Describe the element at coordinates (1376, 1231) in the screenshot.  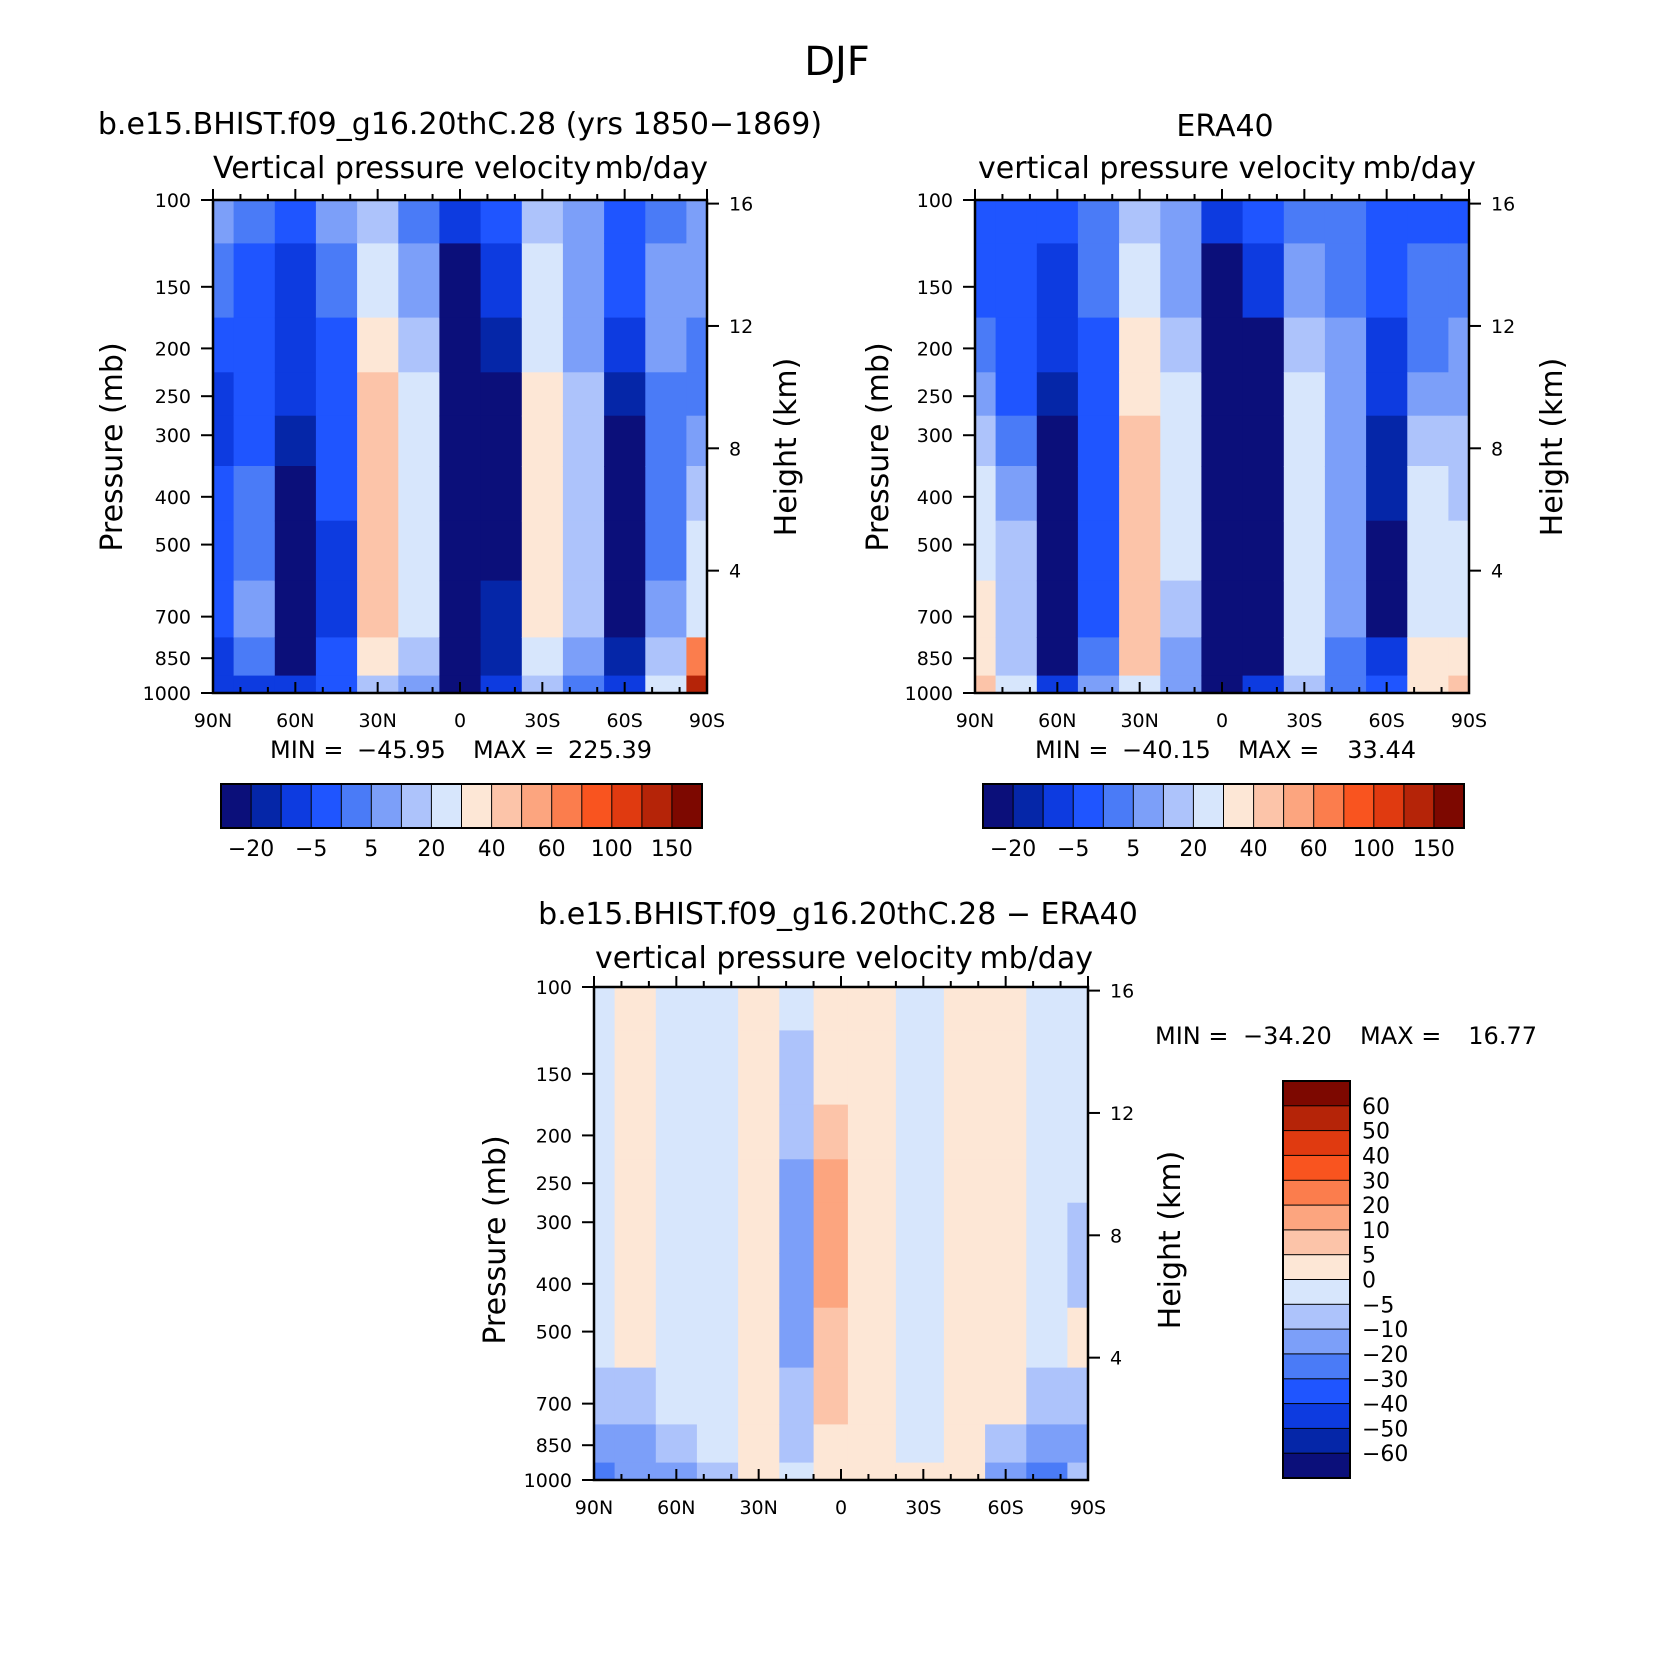
I see `colorbar-label: 10` at that location.